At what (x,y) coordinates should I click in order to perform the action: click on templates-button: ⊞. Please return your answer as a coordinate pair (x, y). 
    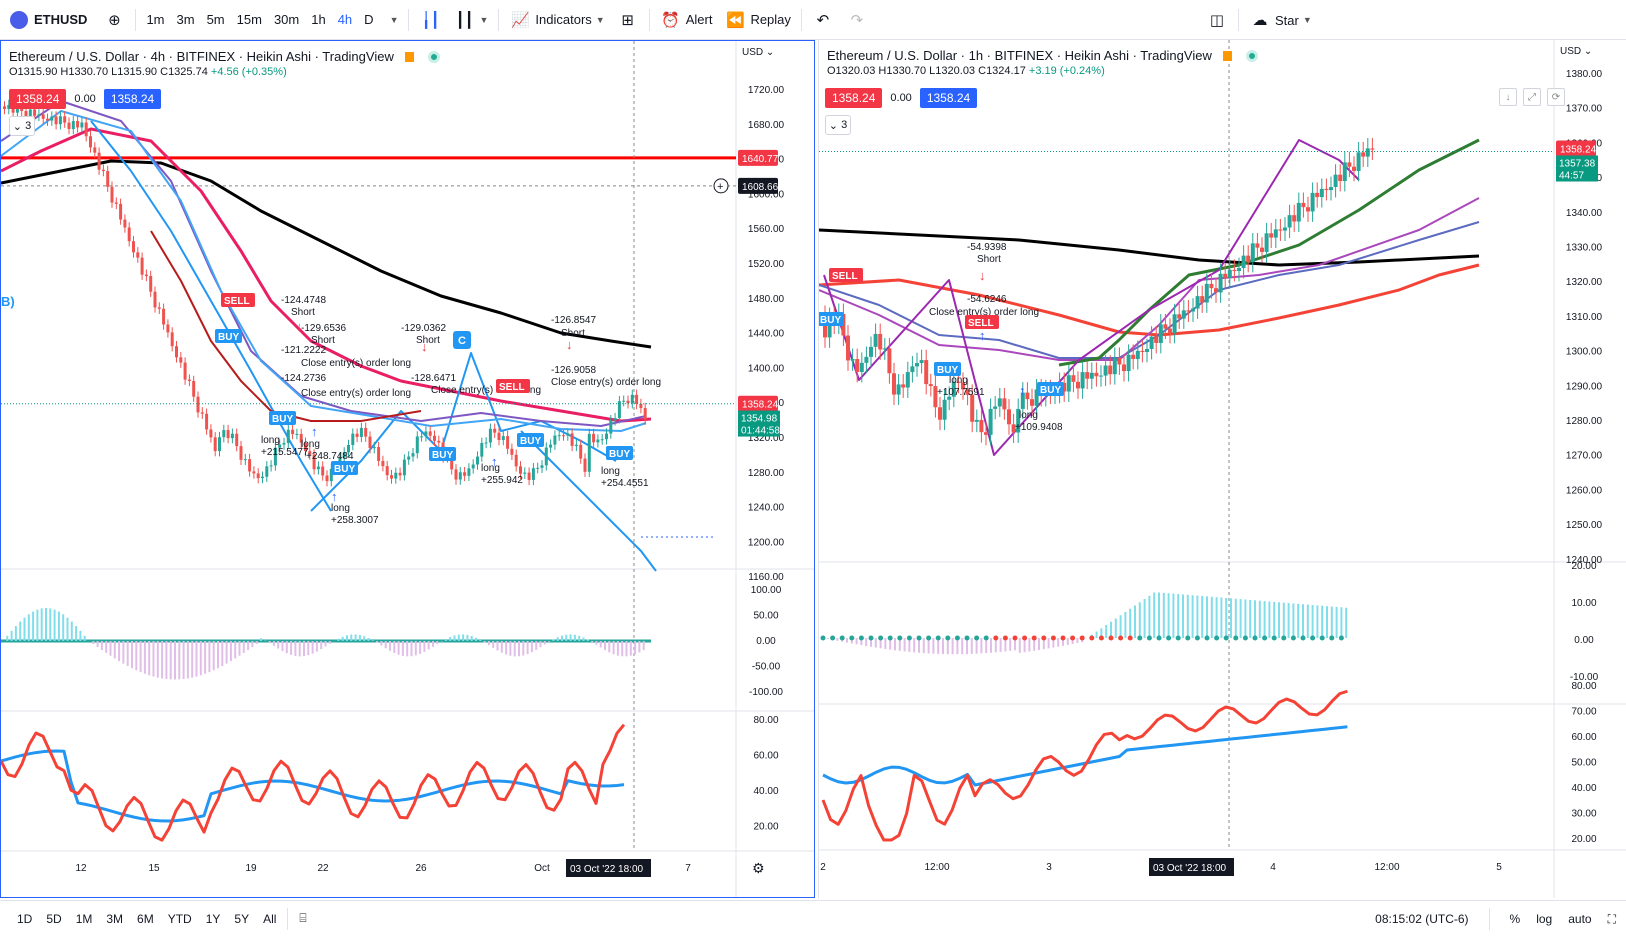
    Looking at the image, I should click on (628, 20).